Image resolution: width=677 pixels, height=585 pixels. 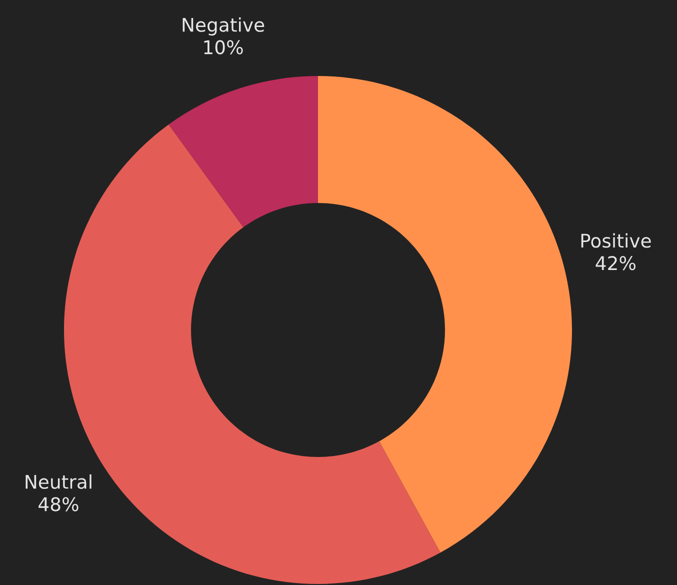 What do you see at coordinates (223, 47) in the screenshot?
I see `data-label: 10%` at bounding box center [223, 47].